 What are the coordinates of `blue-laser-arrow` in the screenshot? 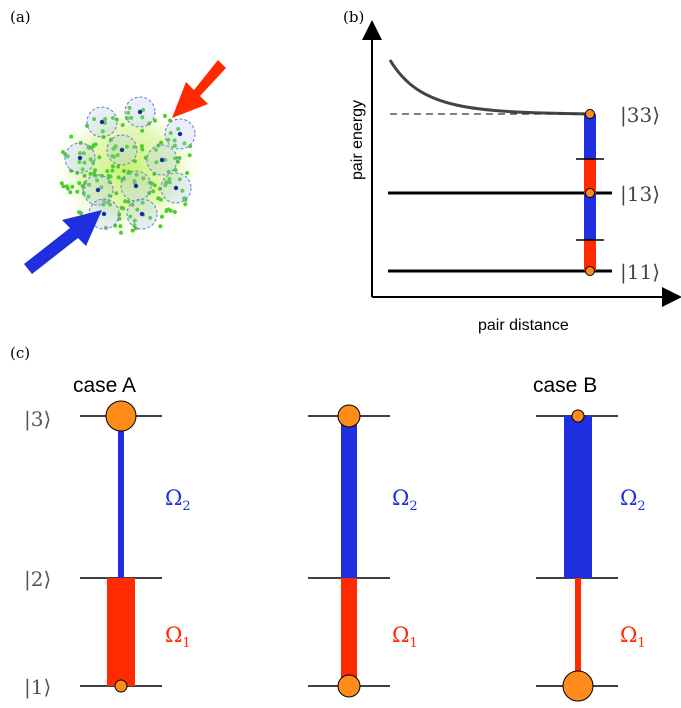 It's located at (63, 242).